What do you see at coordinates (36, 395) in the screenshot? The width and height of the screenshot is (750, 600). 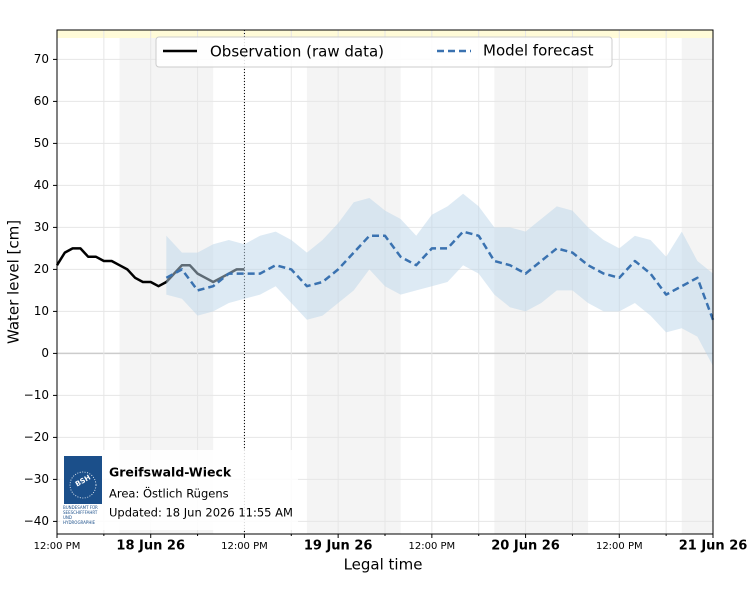 I see `y-tick-label: −10` at bounding box center [36, 395].